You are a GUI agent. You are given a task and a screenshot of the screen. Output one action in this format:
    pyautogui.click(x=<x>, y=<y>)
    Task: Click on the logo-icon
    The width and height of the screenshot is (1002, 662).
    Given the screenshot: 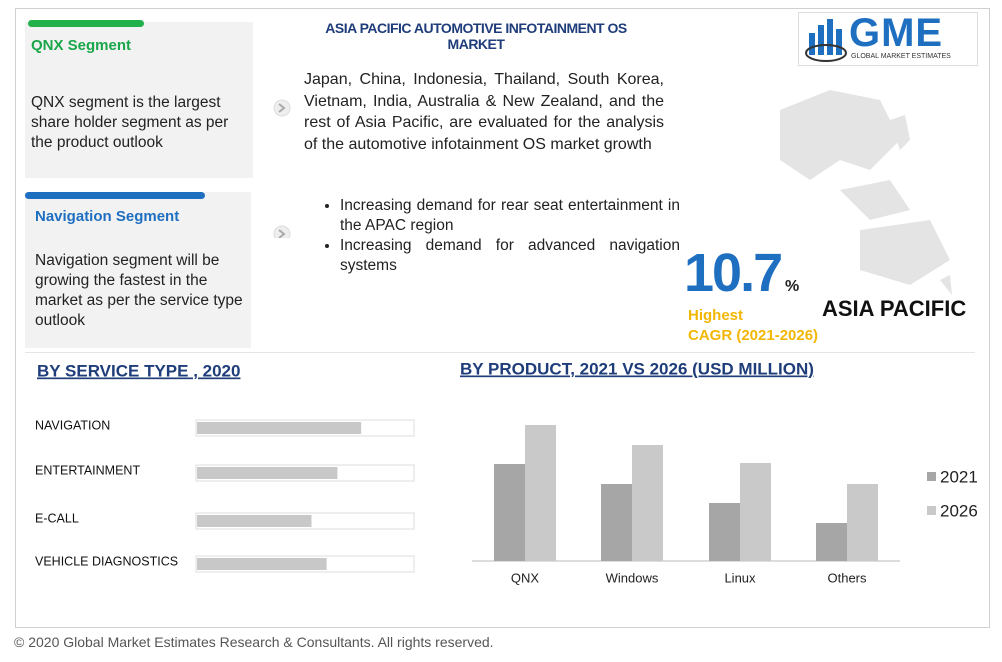 What is the action you would take?
    pyautogui.click(x=826, y=40)
    